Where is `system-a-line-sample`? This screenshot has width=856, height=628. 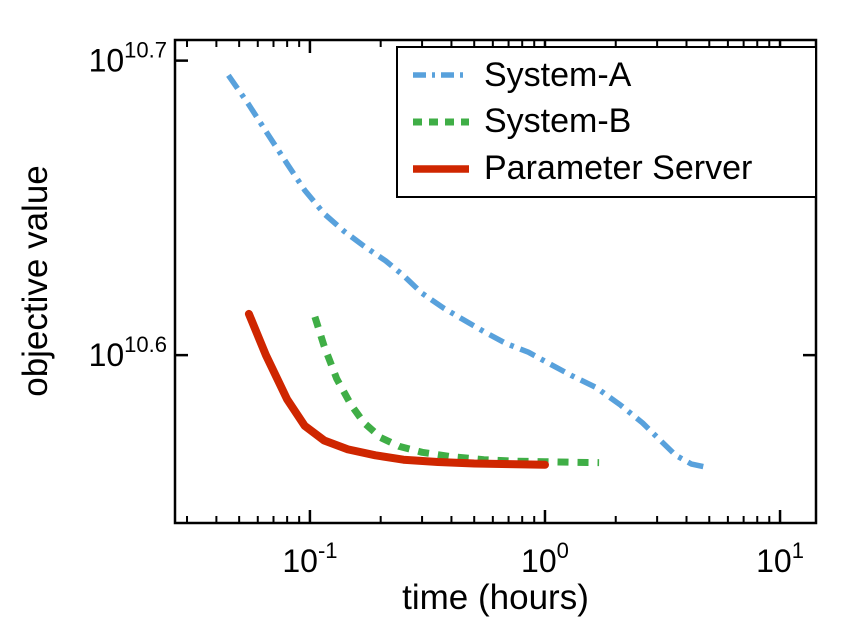 system-a-line-sample is located at coordinates (441, 75).